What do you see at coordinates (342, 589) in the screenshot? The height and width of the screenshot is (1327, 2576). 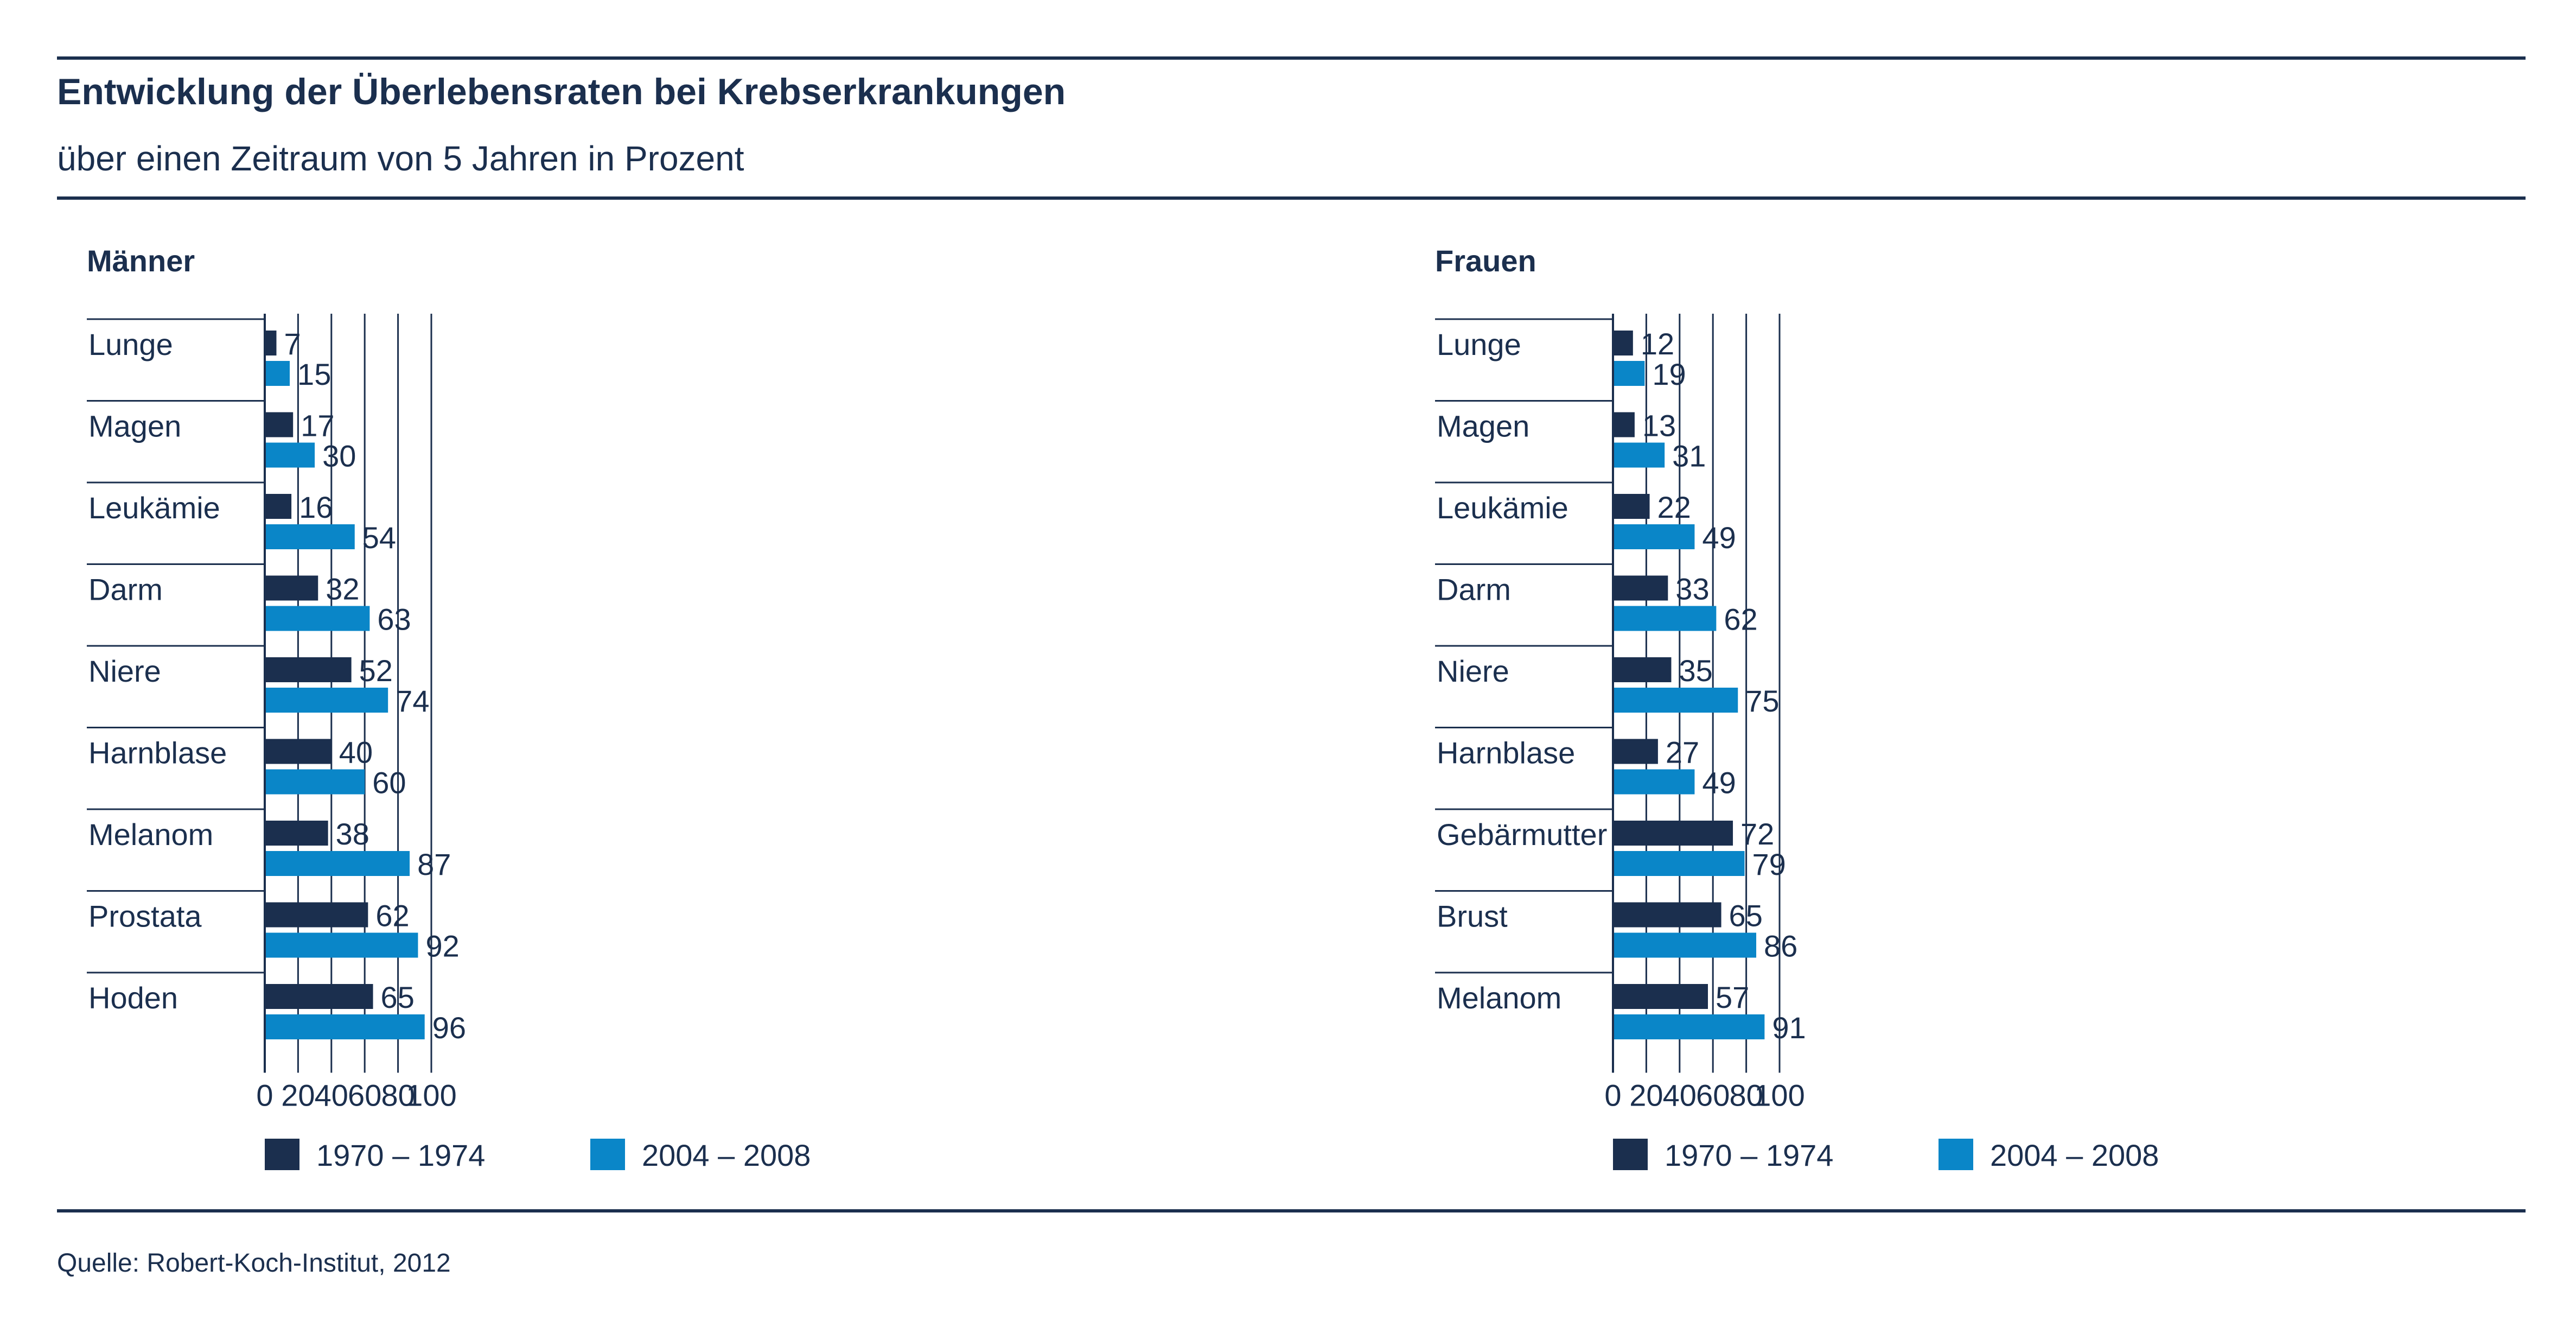 I see `data-label: 32` at bounding box center [342, 589].